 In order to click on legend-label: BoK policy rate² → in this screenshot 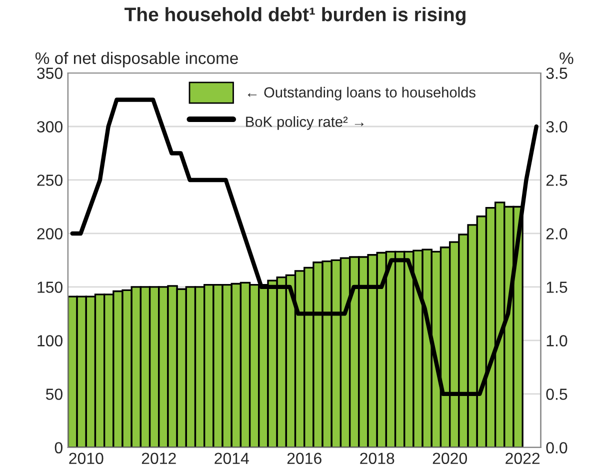, I will do `click(305, 123)`.